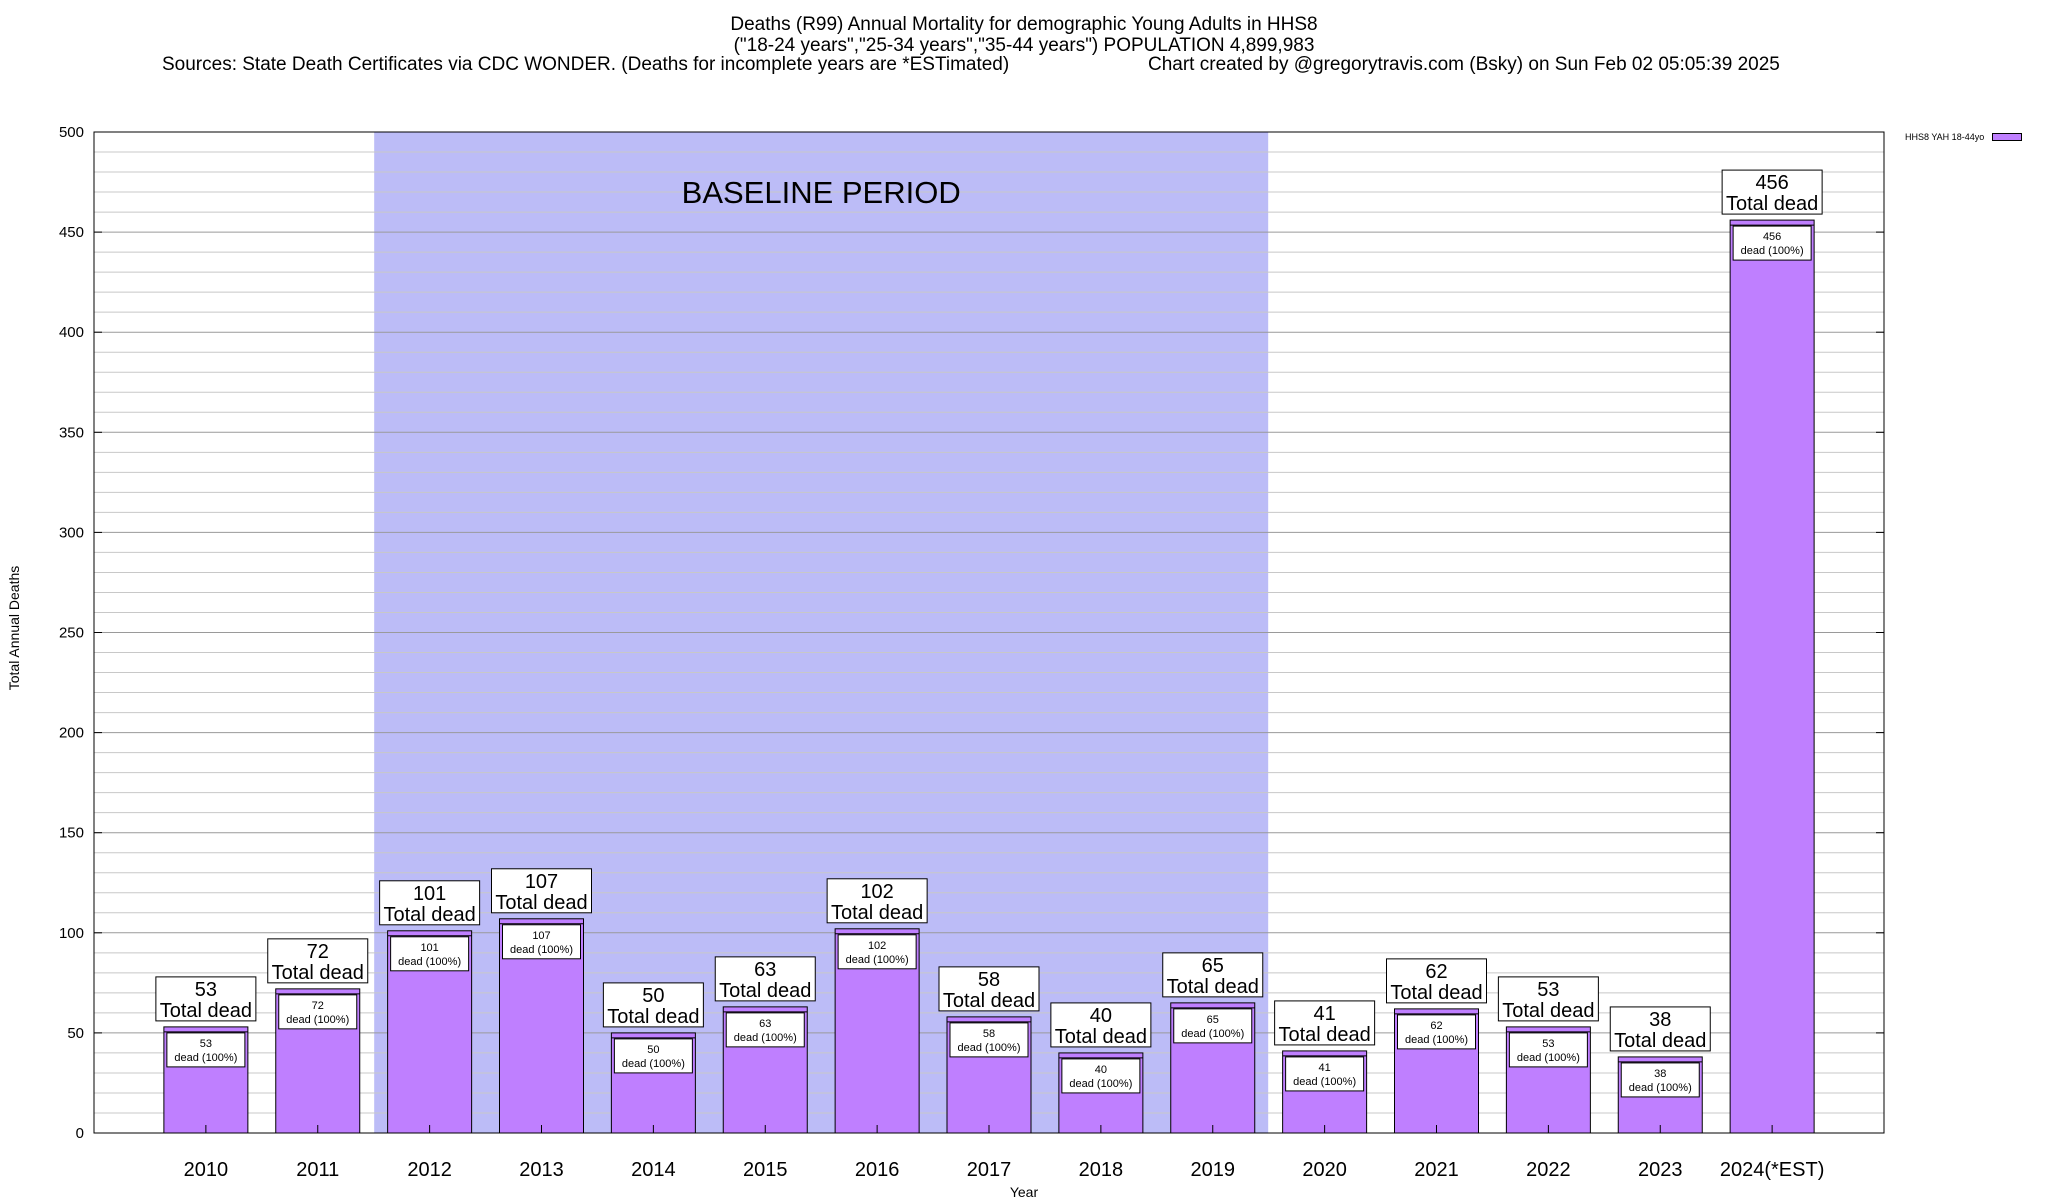 The height and width of the screenshot is (1200, 2048). Describe the element at coordinates (821, 192) in the screenshot. I see `baseline-period-label: BASELINE PERIOD` at that location.